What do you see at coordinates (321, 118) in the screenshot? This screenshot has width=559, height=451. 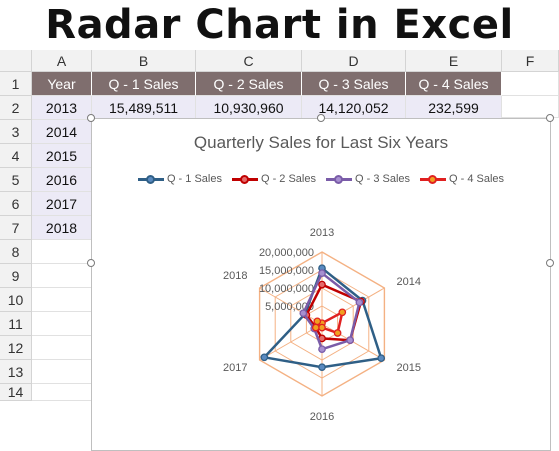 I see `resize-handle-top` at bounding box center [321, 118].